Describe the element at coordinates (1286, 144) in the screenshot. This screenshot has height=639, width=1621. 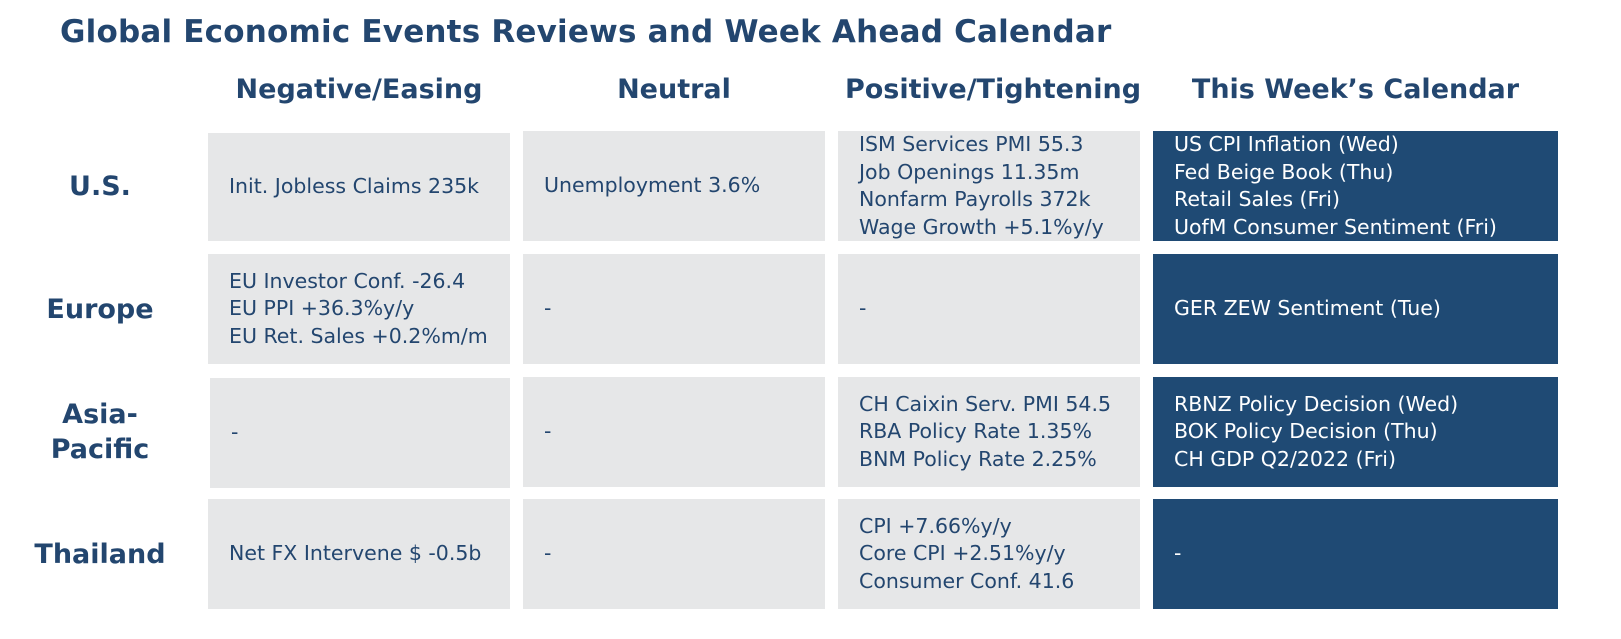
I see `cell-line: US CPI Inflation (Wed)` at that location.